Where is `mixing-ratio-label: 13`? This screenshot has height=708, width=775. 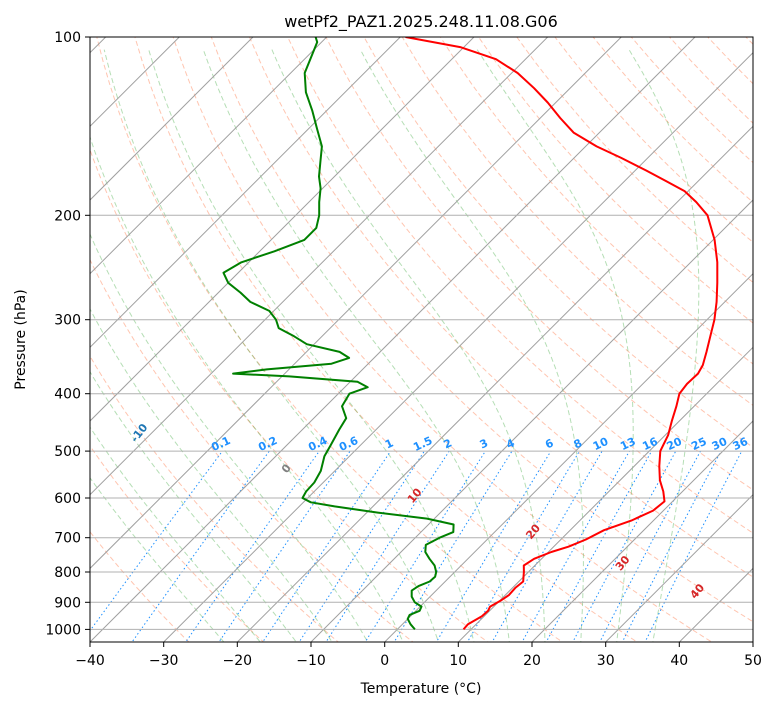
mixing-ratio-label: 13 is located at coordinates (627, 444).